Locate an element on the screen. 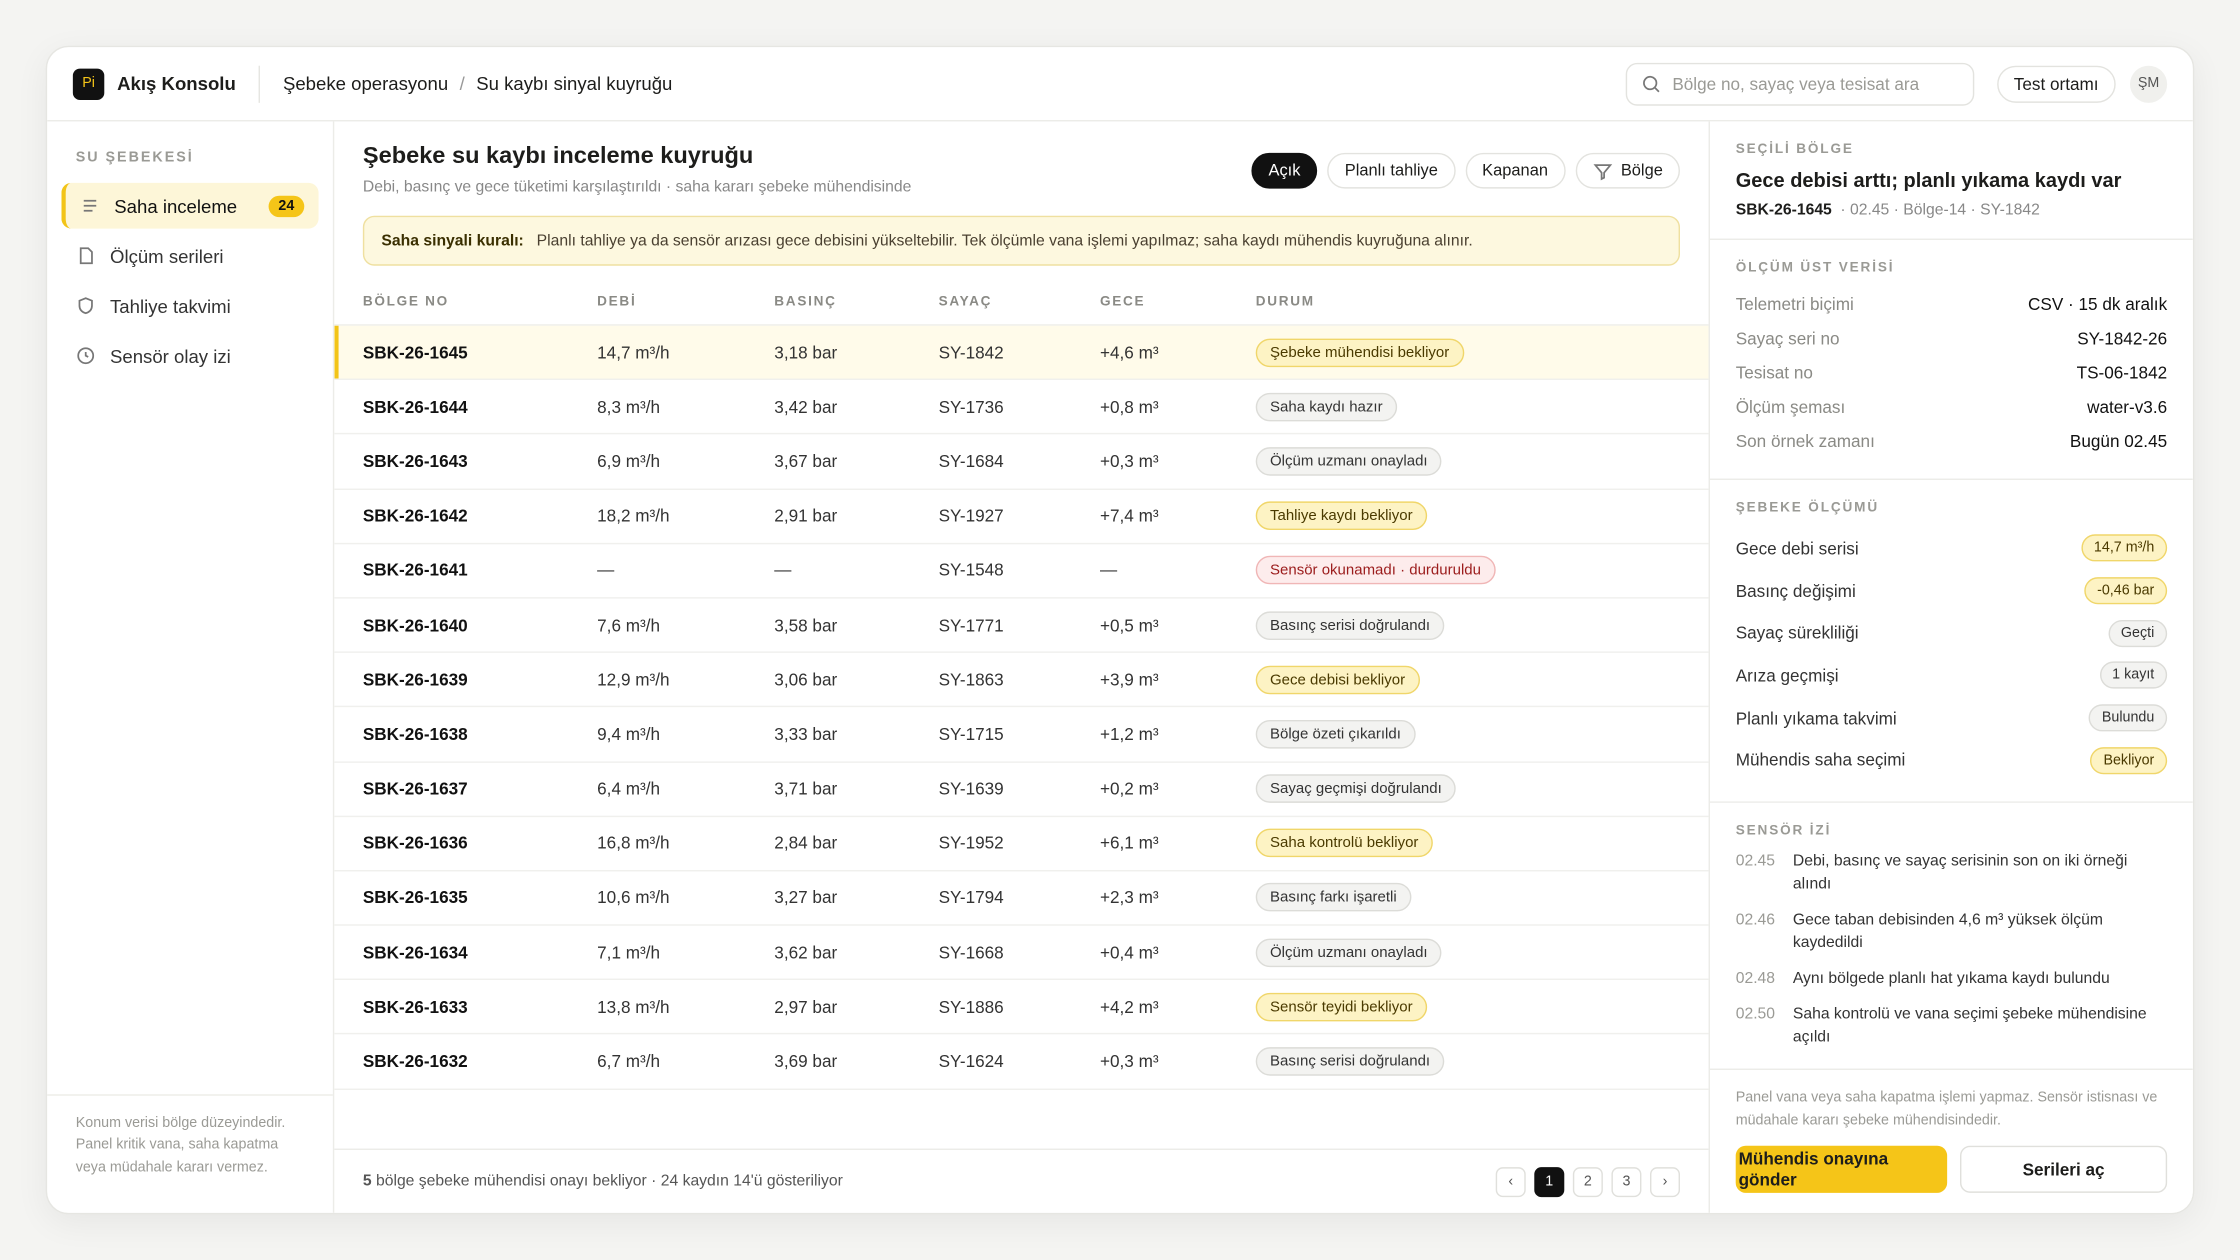 This screenshot has width=2240, height=1260. icon is located at coordinates (90, 205).